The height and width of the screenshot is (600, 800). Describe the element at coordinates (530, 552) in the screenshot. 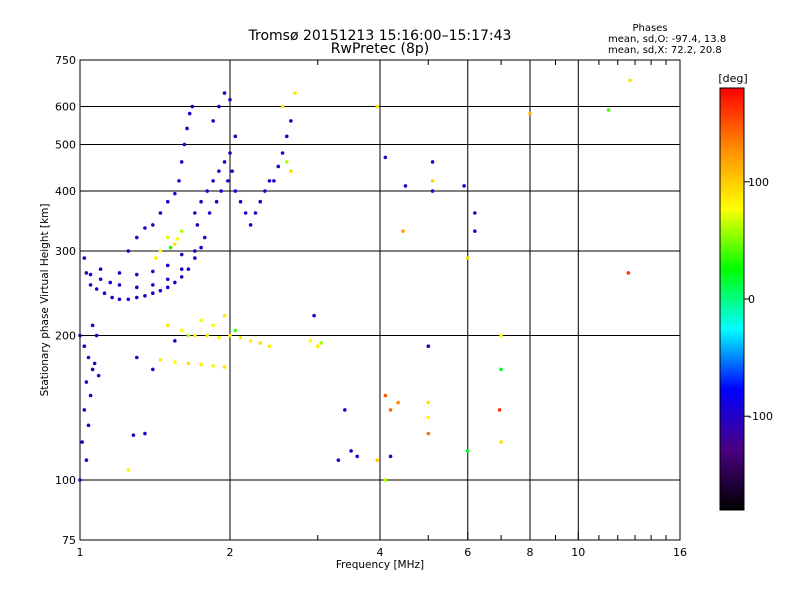

I see `x-tick-label: 8` at that location.